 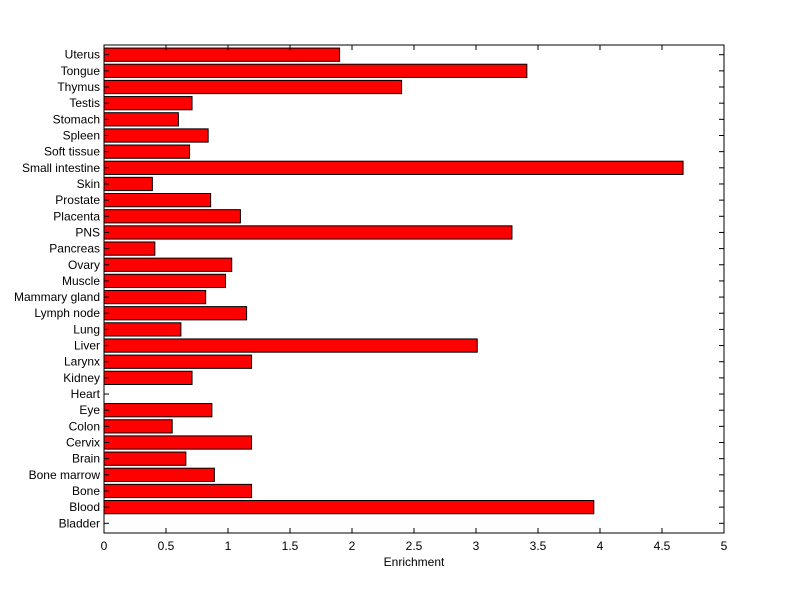 I want to click on bar-uterus, so click(x=222, y=54).